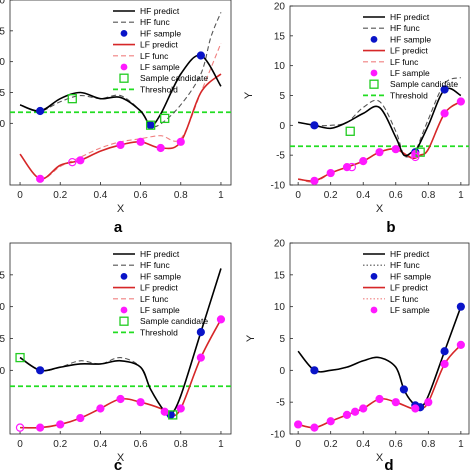 The height and width of the screenshot is (474, 474). Describe the element at coordinates (160, 276) in the screenshot. I see `legend-entry: HF sample` at that location.